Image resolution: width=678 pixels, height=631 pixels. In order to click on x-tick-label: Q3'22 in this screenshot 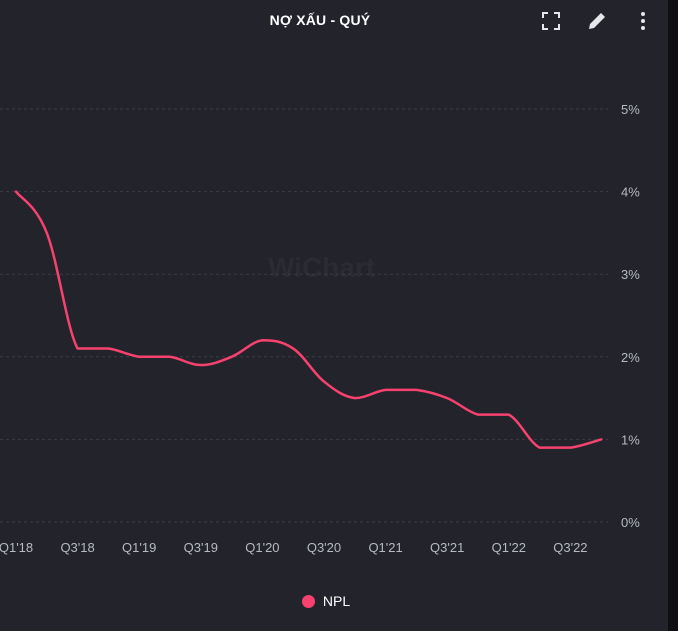, I will do `click(570, 547)`.